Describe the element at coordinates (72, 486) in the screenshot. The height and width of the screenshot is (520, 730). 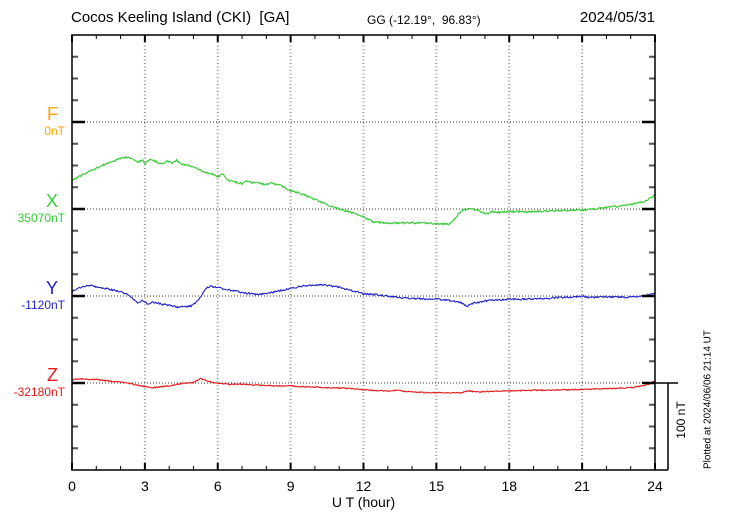
I see `x-tick-label: 0` at that location.